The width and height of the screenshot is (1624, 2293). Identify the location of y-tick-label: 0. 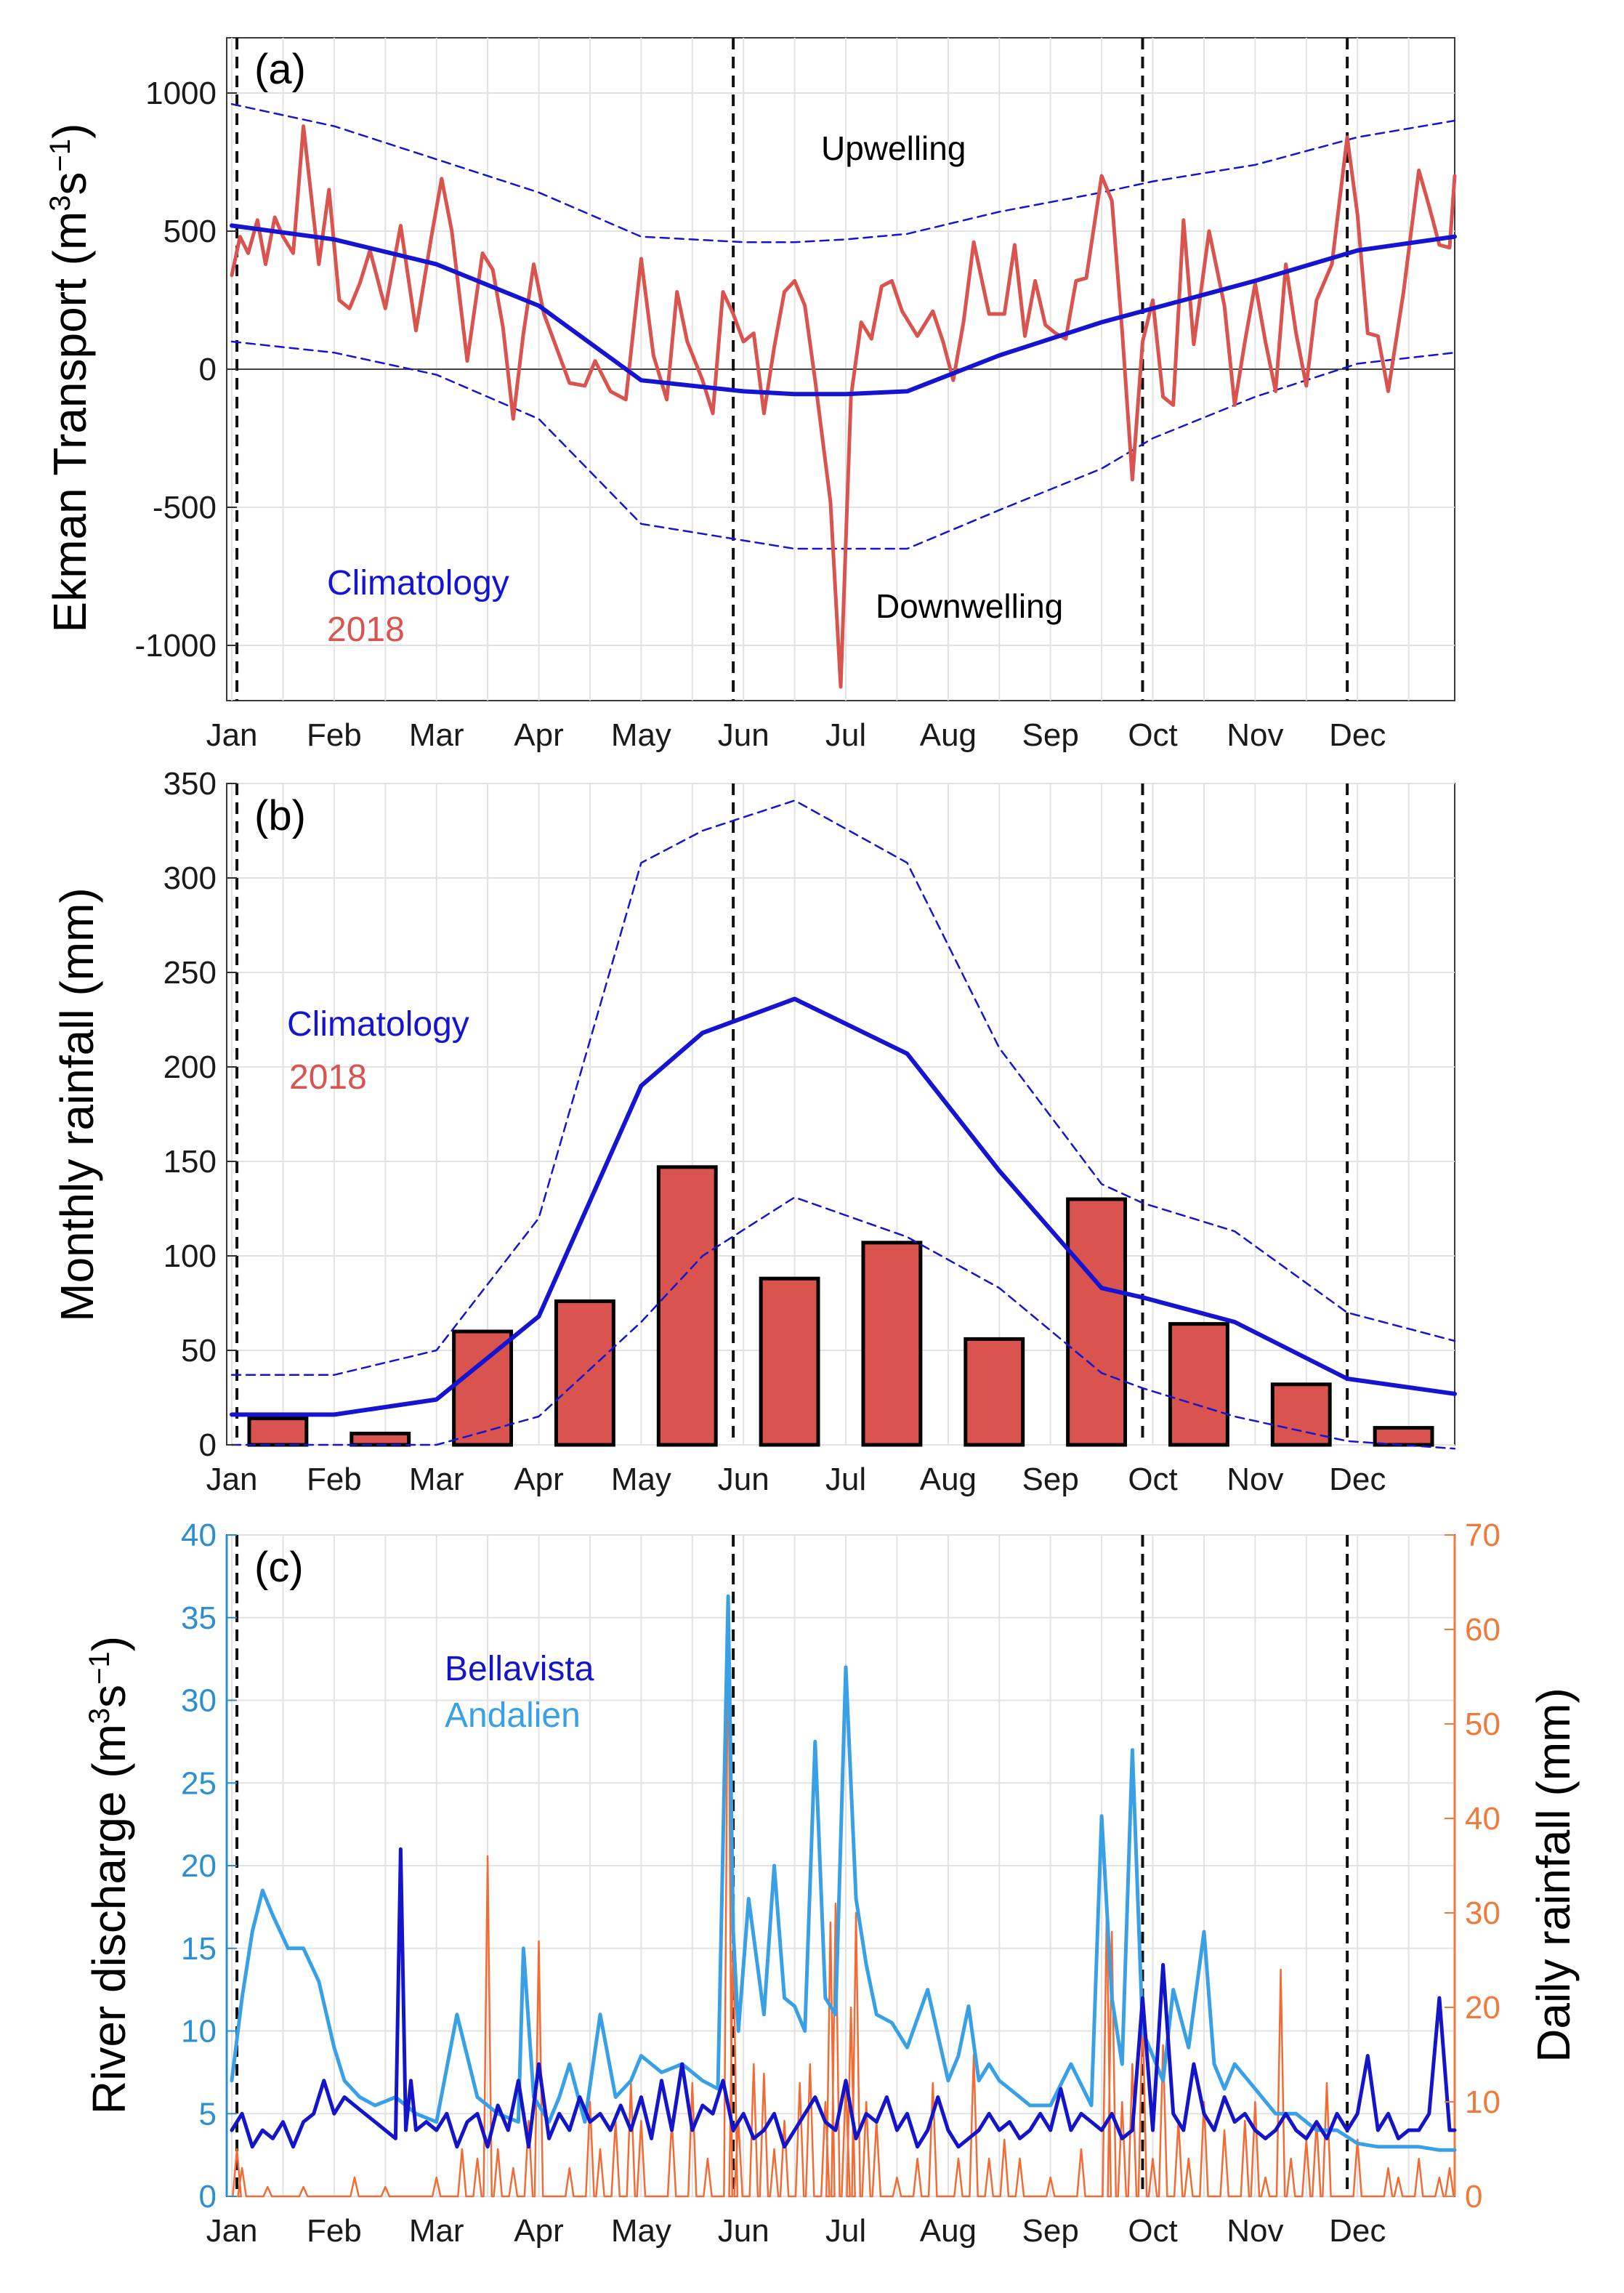
(208, 369).